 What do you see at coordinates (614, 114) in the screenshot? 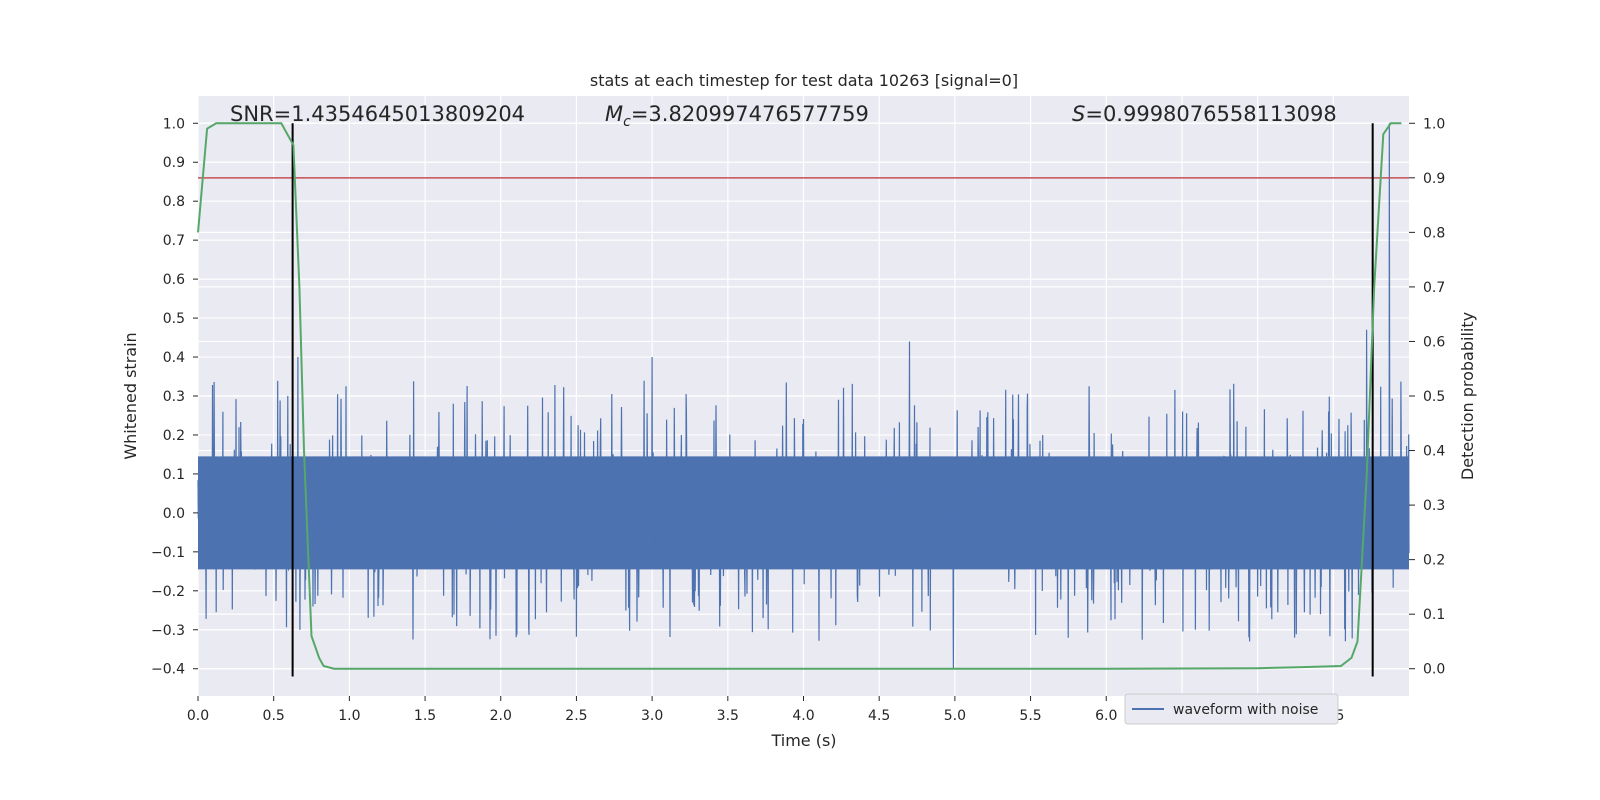
I see `chirp-mass-symbol: M` at bounding box center [614, 114].